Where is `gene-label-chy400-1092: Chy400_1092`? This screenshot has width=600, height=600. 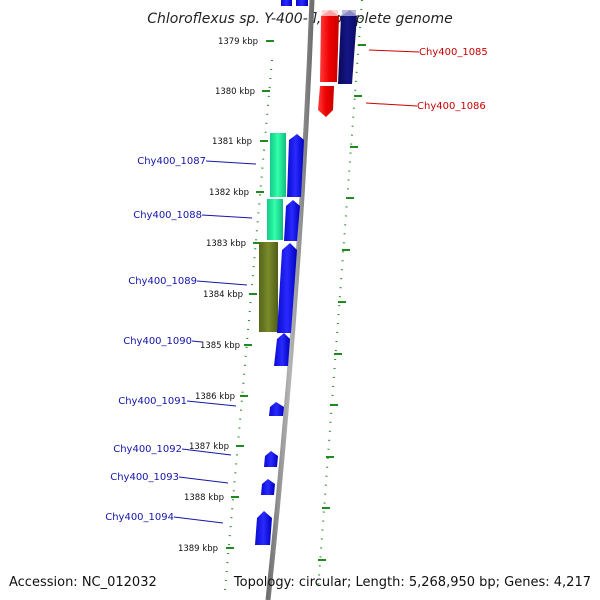
gene-label-chy400-1092: Chy400_1092 is located at coordinates (147, 449).